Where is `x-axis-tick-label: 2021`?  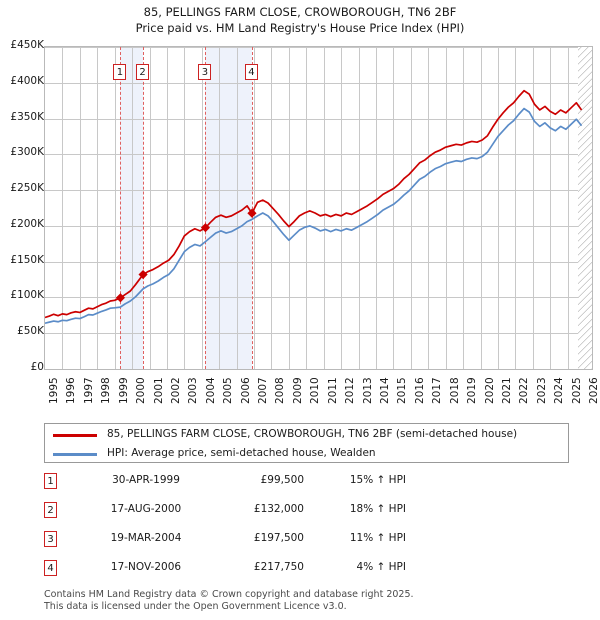 x-axis-tick-label: 2021 is located at coordinates (506, 390).